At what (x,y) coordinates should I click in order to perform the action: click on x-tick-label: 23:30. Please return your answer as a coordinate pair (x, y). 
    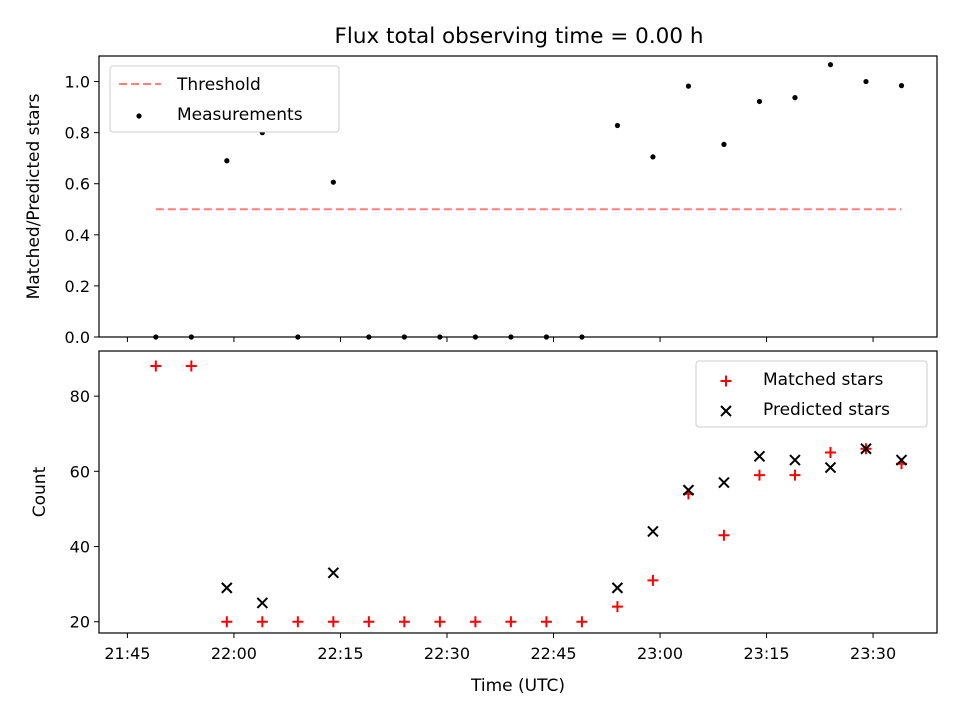
    Looking at the image, I should click on (873, 653).